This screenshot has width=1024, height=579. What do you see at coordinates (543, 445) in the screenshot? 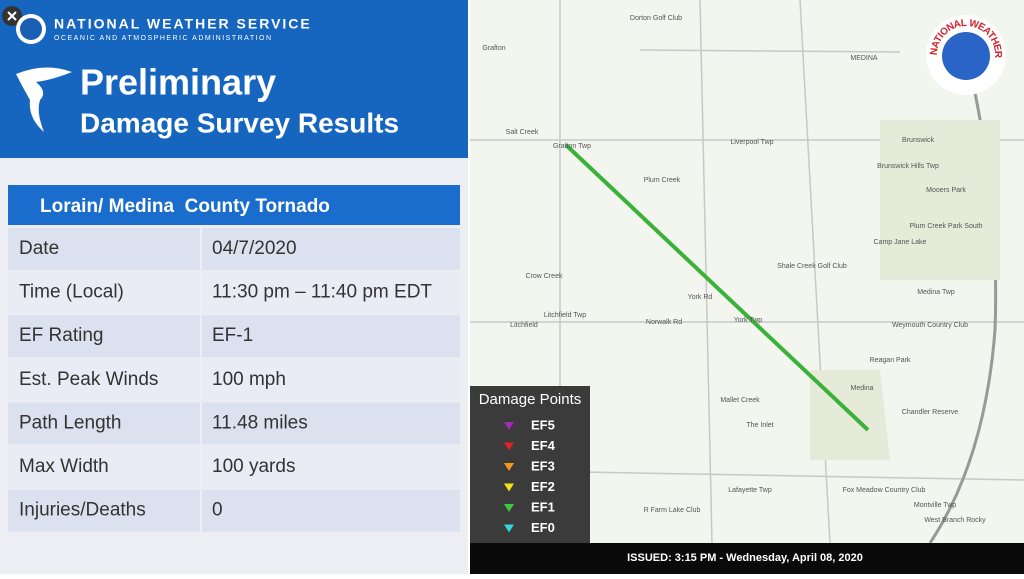
I see `legend-label: EF4` at bounding box center [543, 445].